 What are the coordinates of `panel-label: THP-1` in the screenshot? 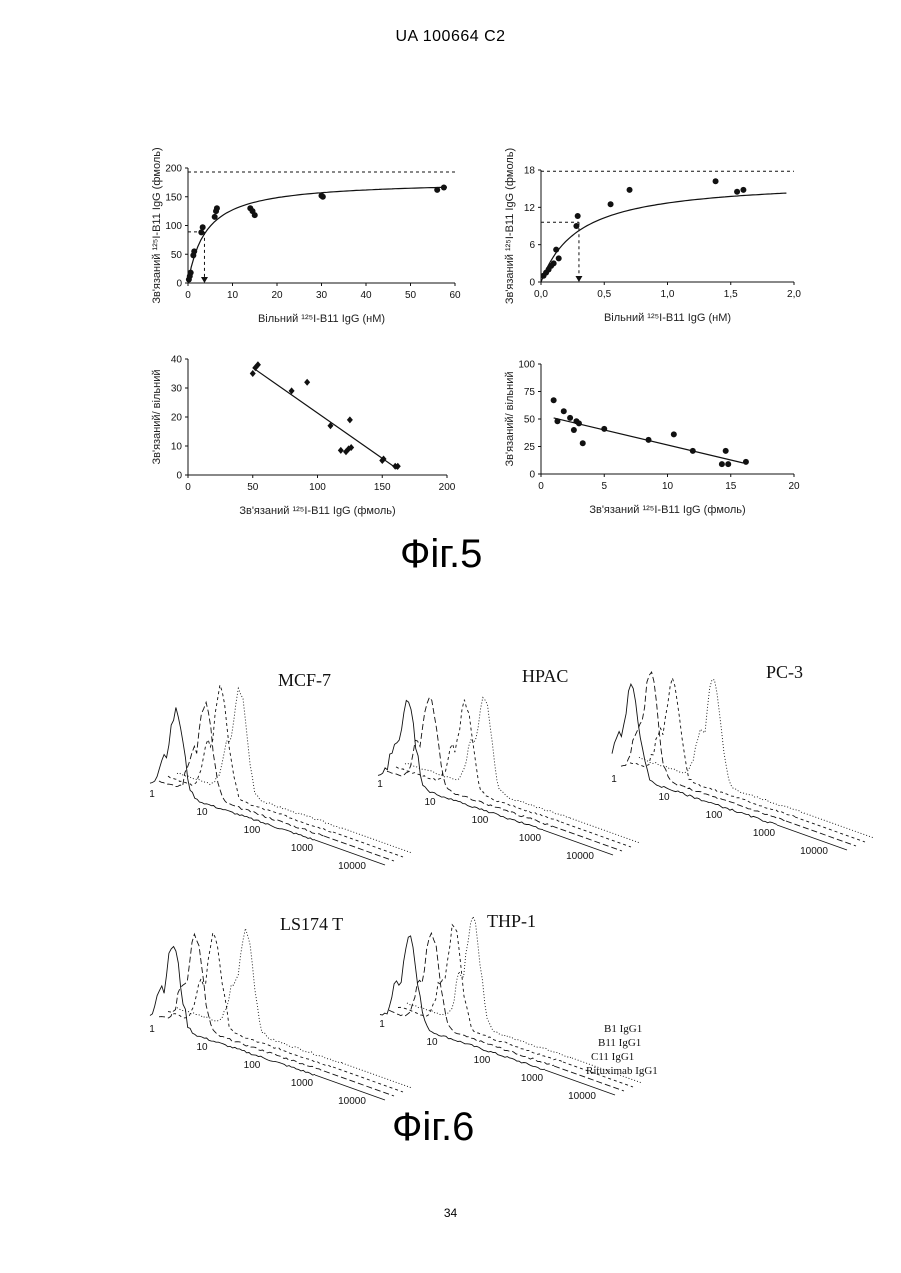 It's located at (511, 921).